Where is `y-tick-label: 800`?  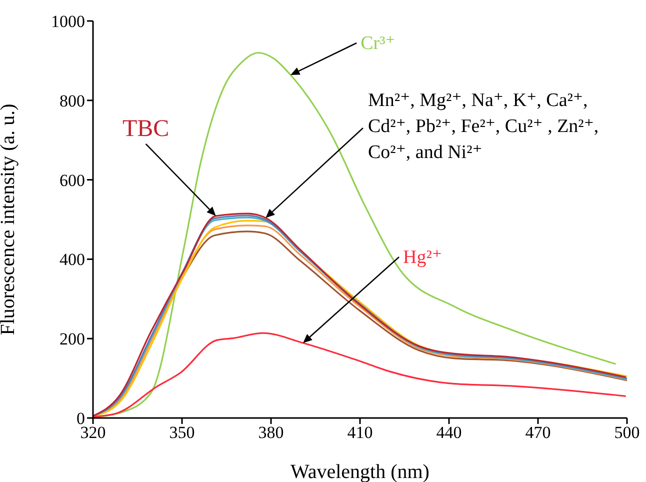 y-tick-label: 800 is located at coordinates (72, 100).